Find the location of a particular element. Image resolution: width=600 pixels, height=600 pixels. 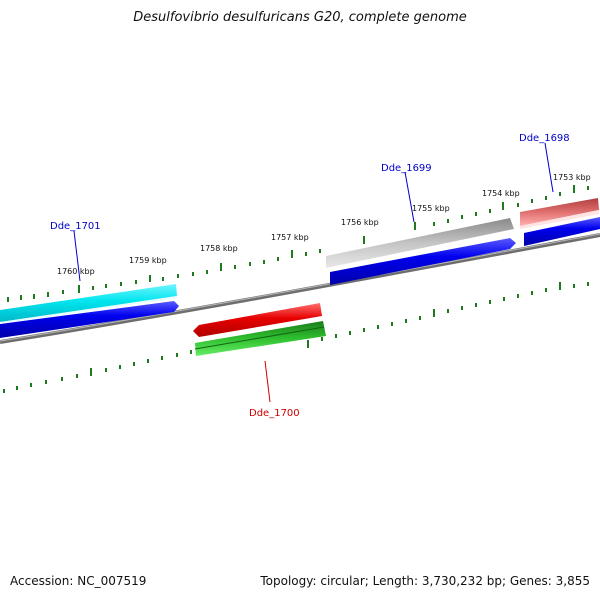

cds-track-middle is located at coordinates (423, 261).